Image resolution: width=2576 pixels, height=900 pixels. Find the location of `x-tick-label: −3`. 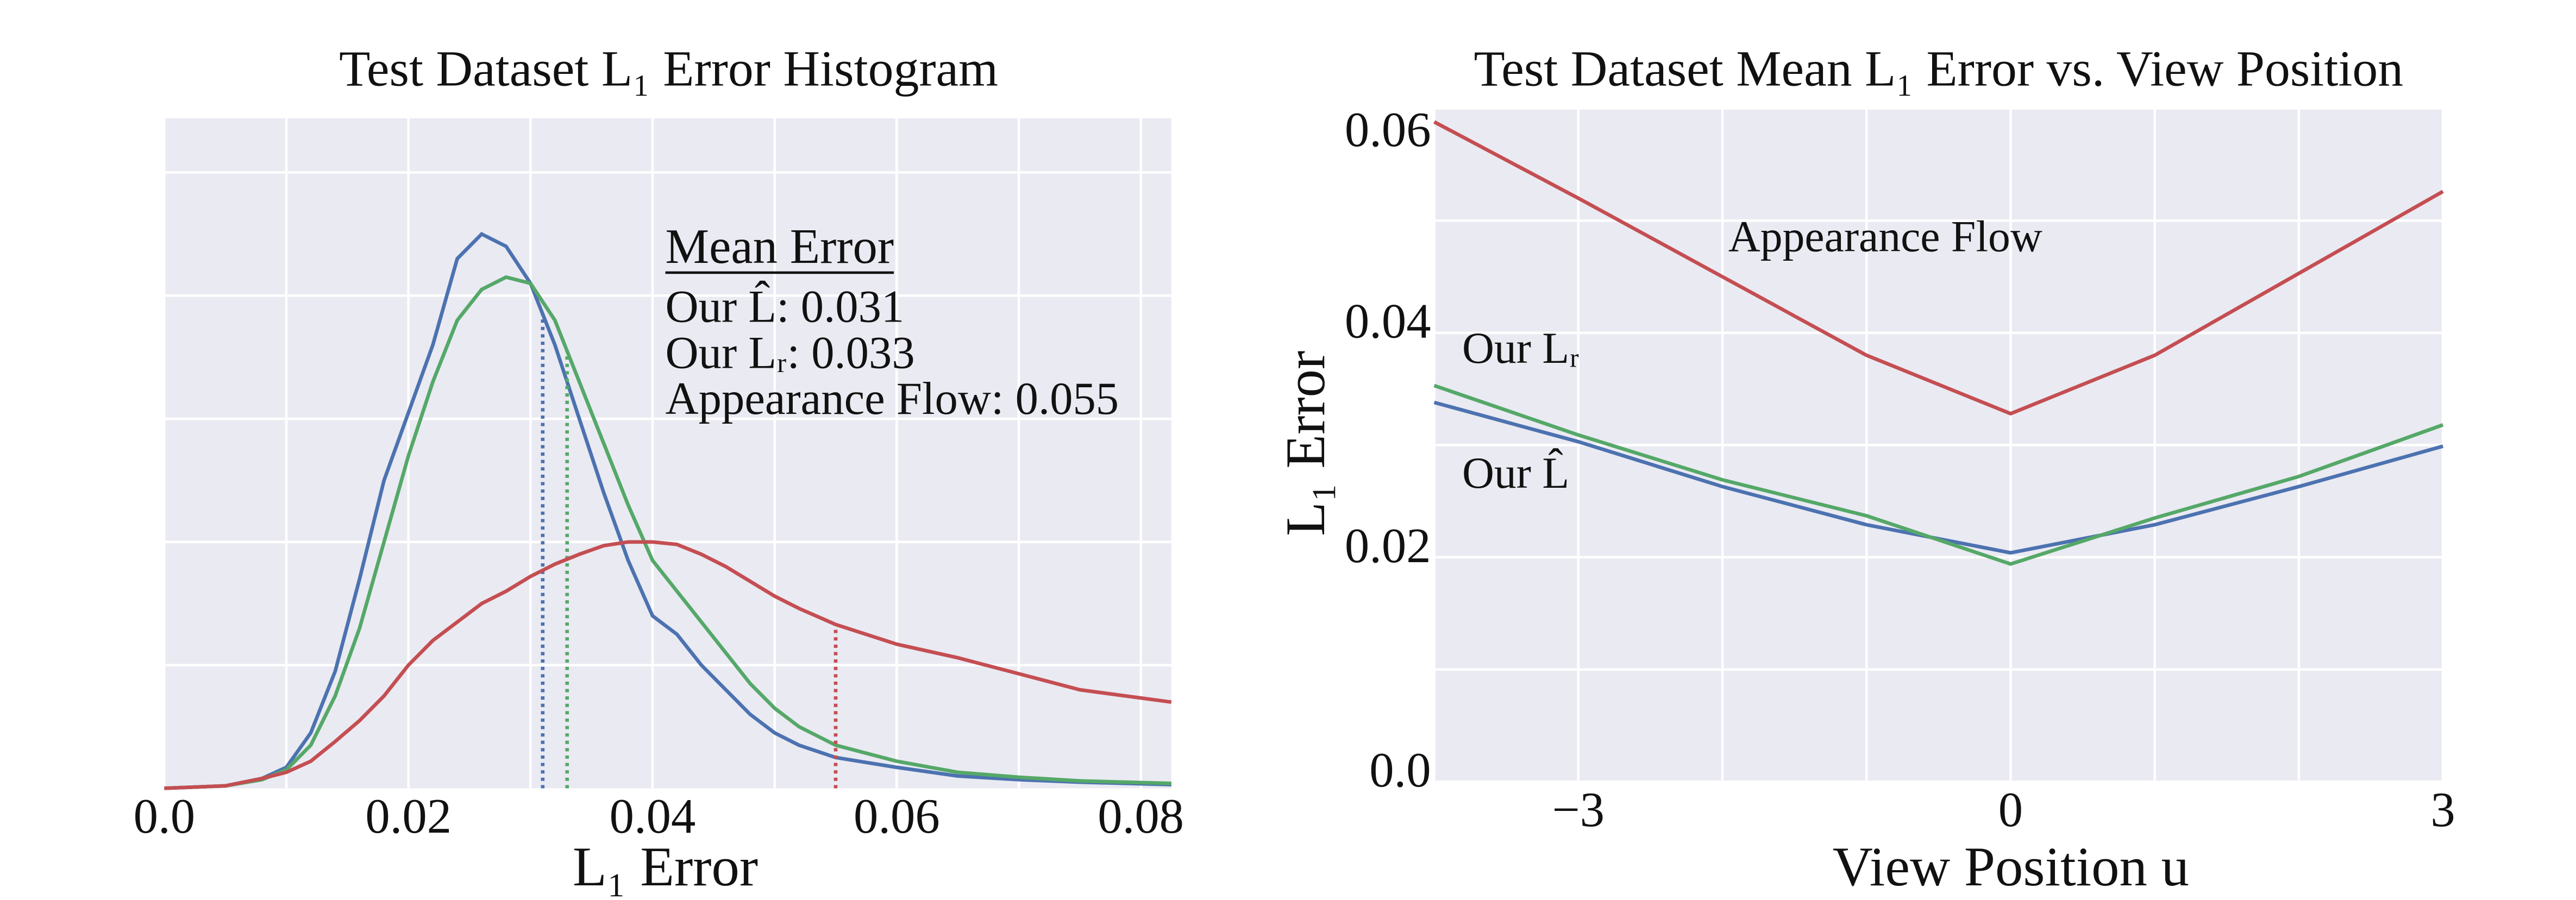

x-tick-label: −3 is located at coordinates (1578, 809).